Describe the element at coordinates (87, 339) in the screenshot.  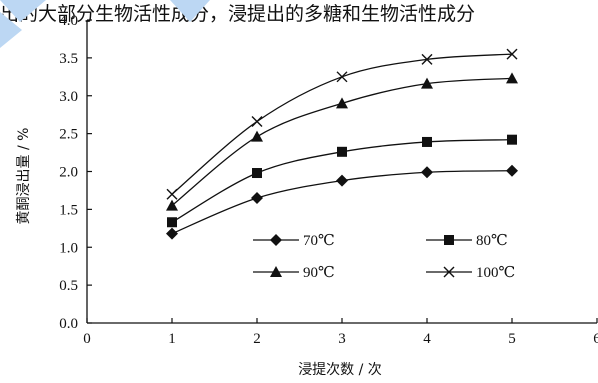
I see `x-tick-label: 0` at that location.